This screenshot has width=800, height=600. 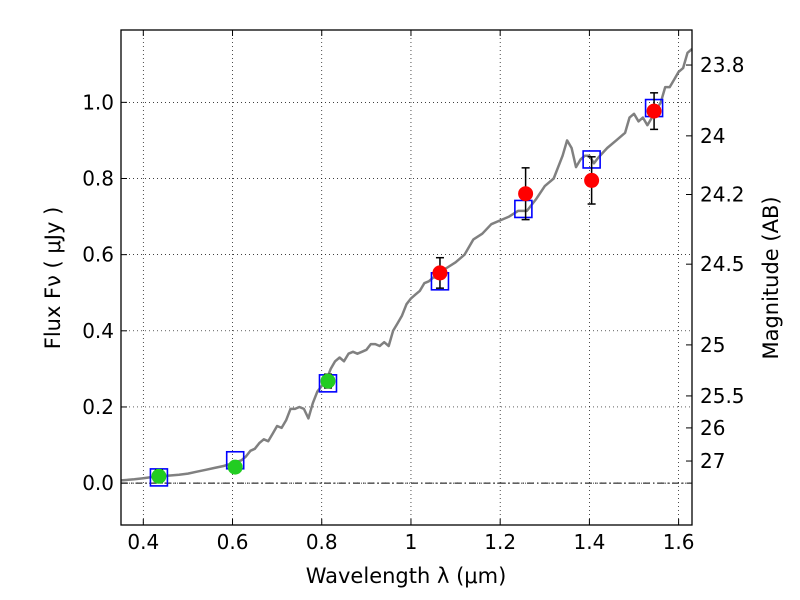 I want to click on magnitude-tick-label: 27, so click(x=712, y=461).